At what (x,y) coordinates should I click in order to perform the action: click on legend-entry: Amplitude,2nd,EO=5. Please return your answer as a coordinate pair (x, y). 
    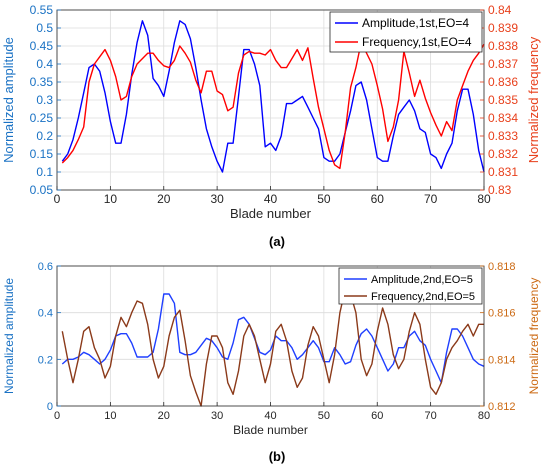
    Looking at the image, I should click on (422, 280).